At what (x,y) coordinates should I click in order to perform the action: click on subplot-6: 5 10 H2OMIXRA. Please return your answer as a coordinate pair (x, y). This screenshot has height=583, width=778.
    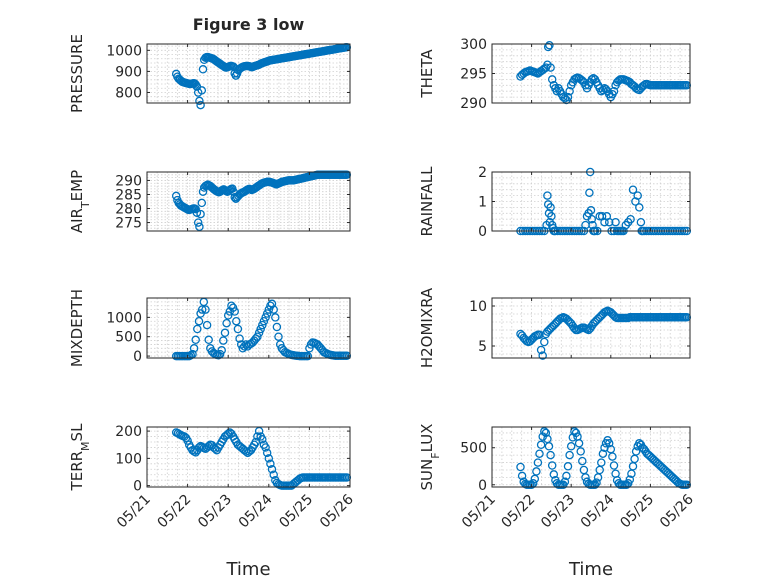
    Looking at the image, I should click on (555, 327).